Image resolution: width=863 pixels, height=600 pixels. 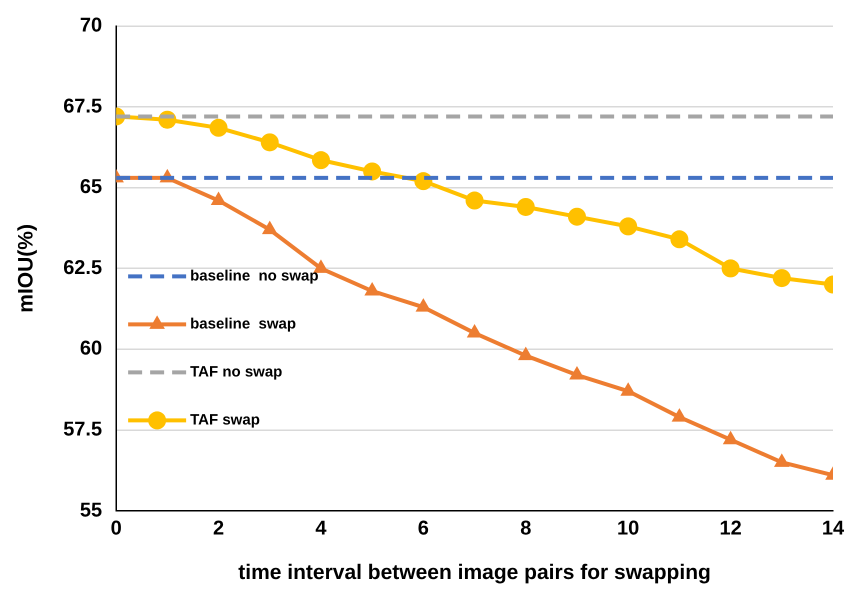 What do you see at coordinates (526, 528) in the screenshot?
I see `x-tick-label: 8` at bounding box center [526, 528].